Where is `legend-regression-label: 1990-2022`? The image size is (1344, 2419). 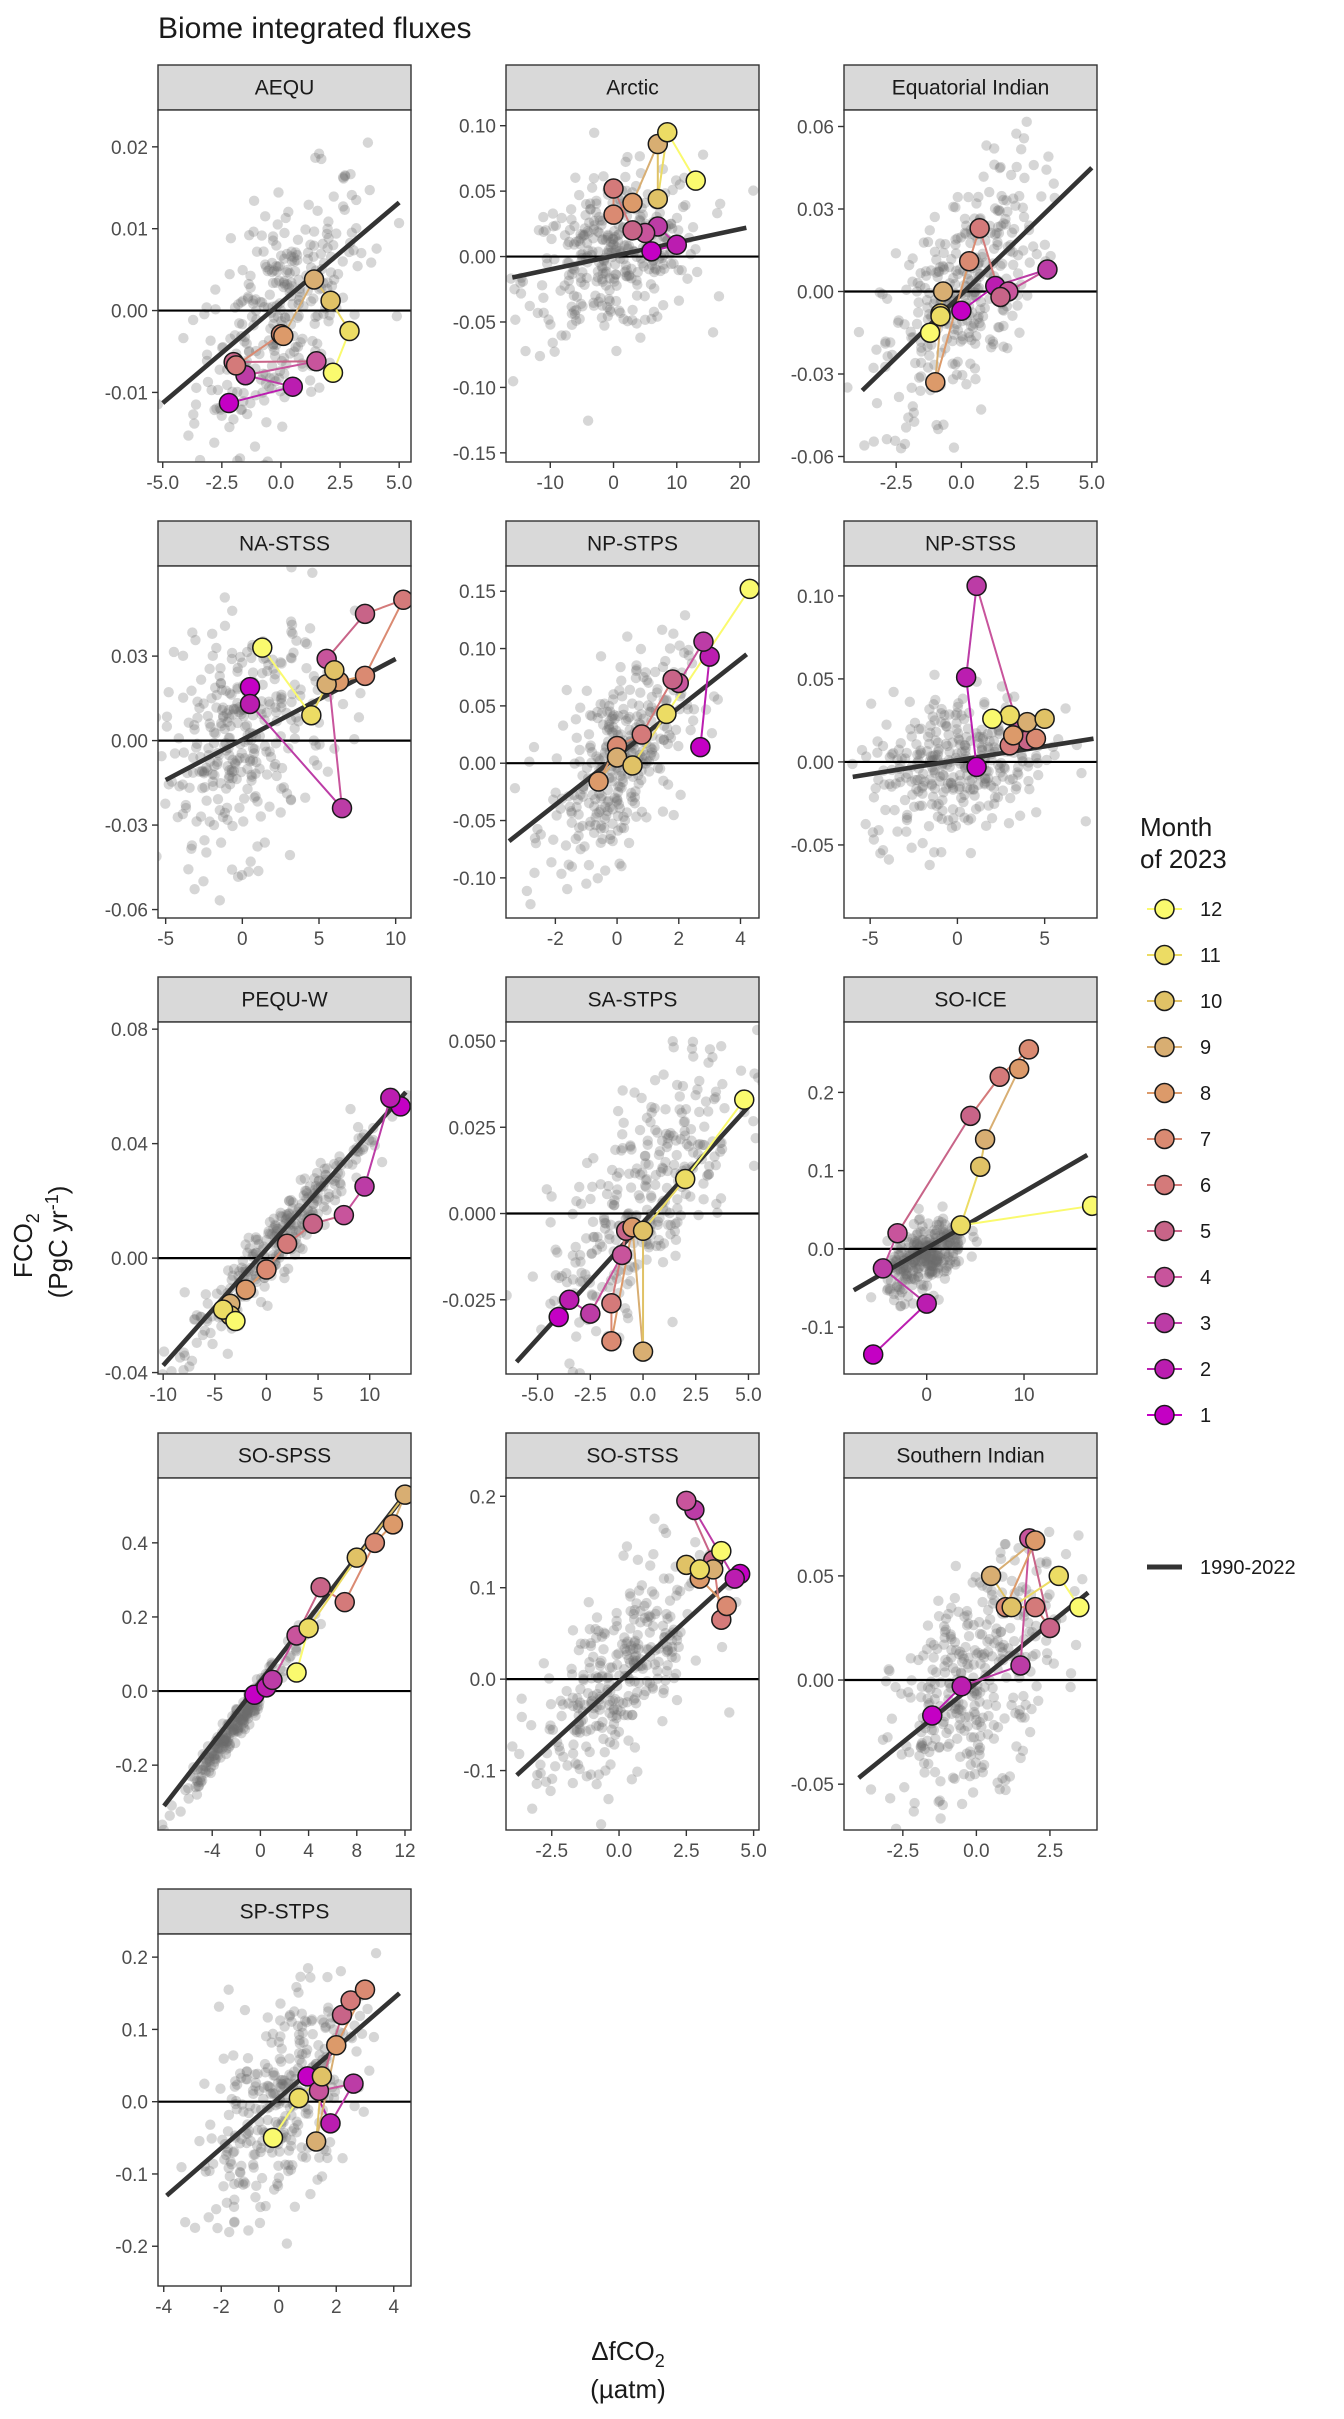 legend-regression-label: 1990-2022 is located at coordinates (1248, 1568).